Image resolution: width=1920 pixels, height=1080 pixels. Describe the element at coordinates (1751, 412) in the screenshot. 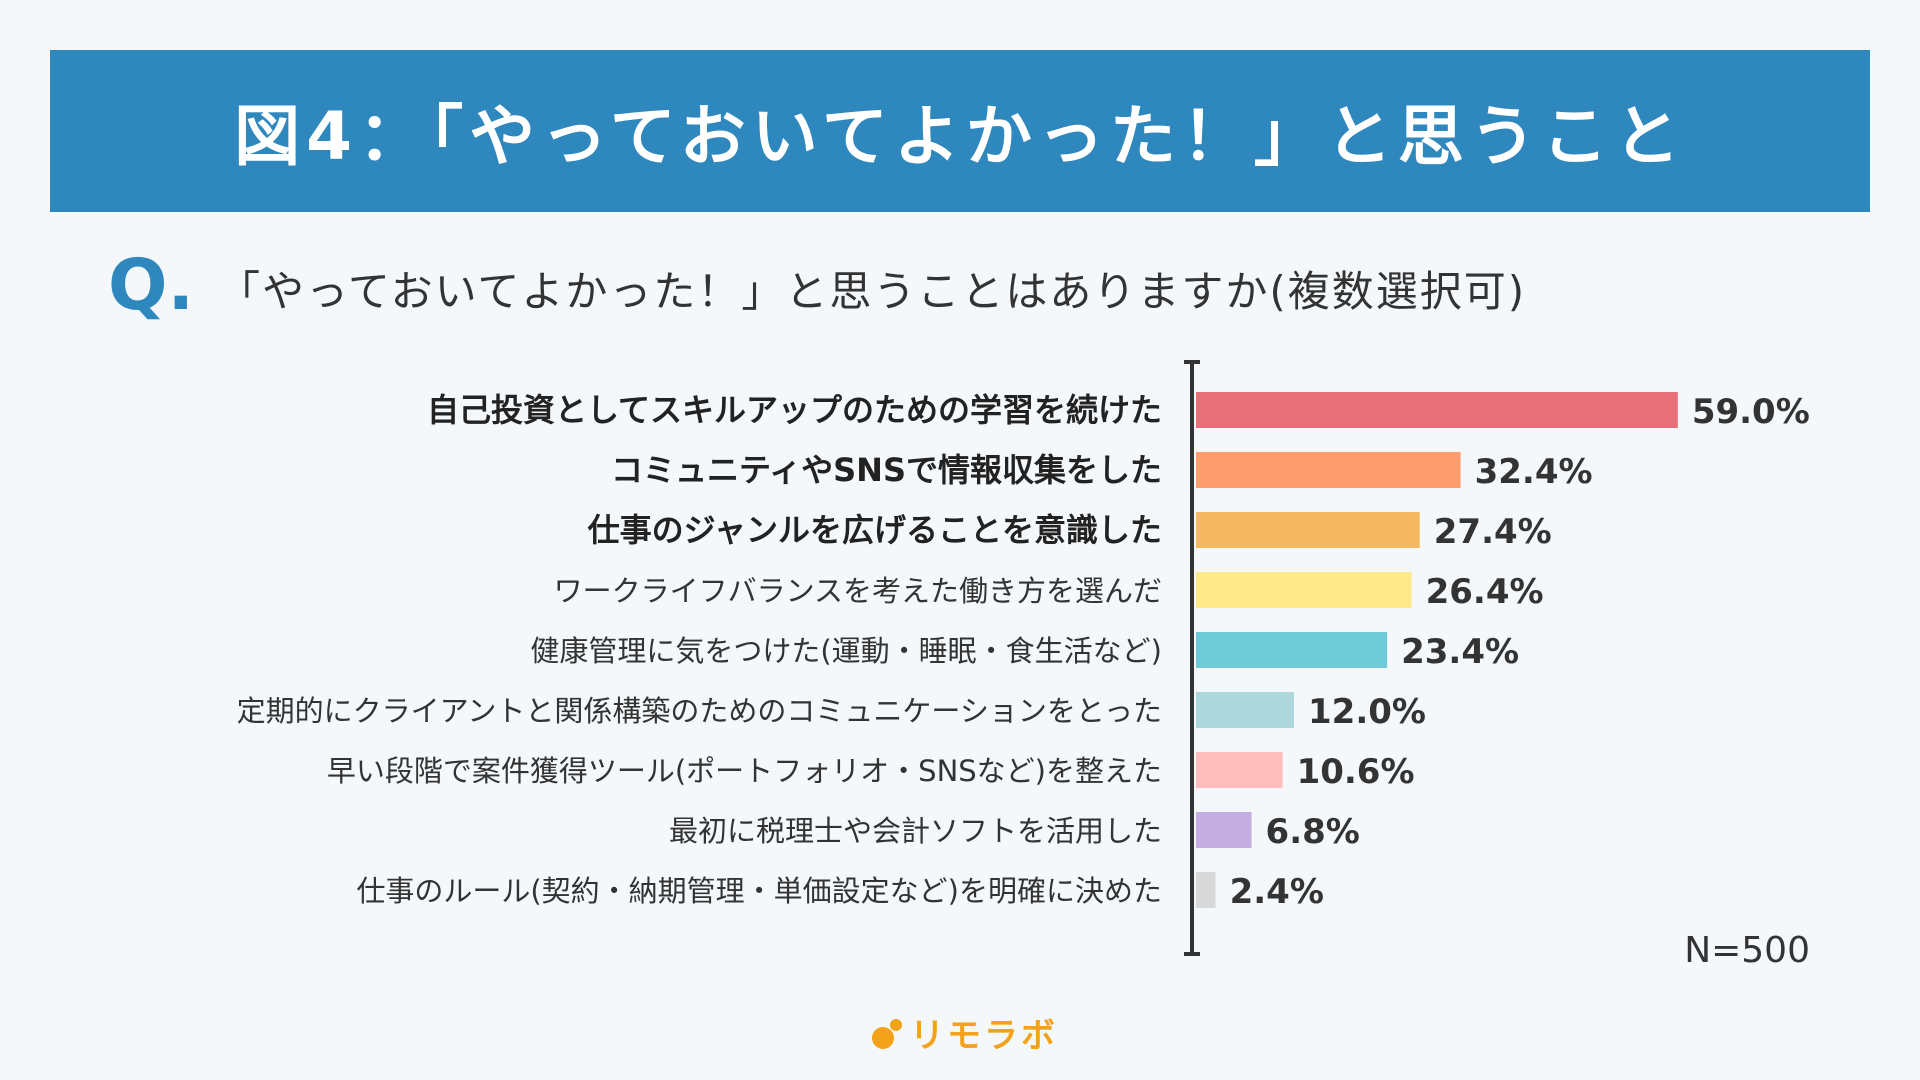

I see `value-label: 59.0%` at that location.